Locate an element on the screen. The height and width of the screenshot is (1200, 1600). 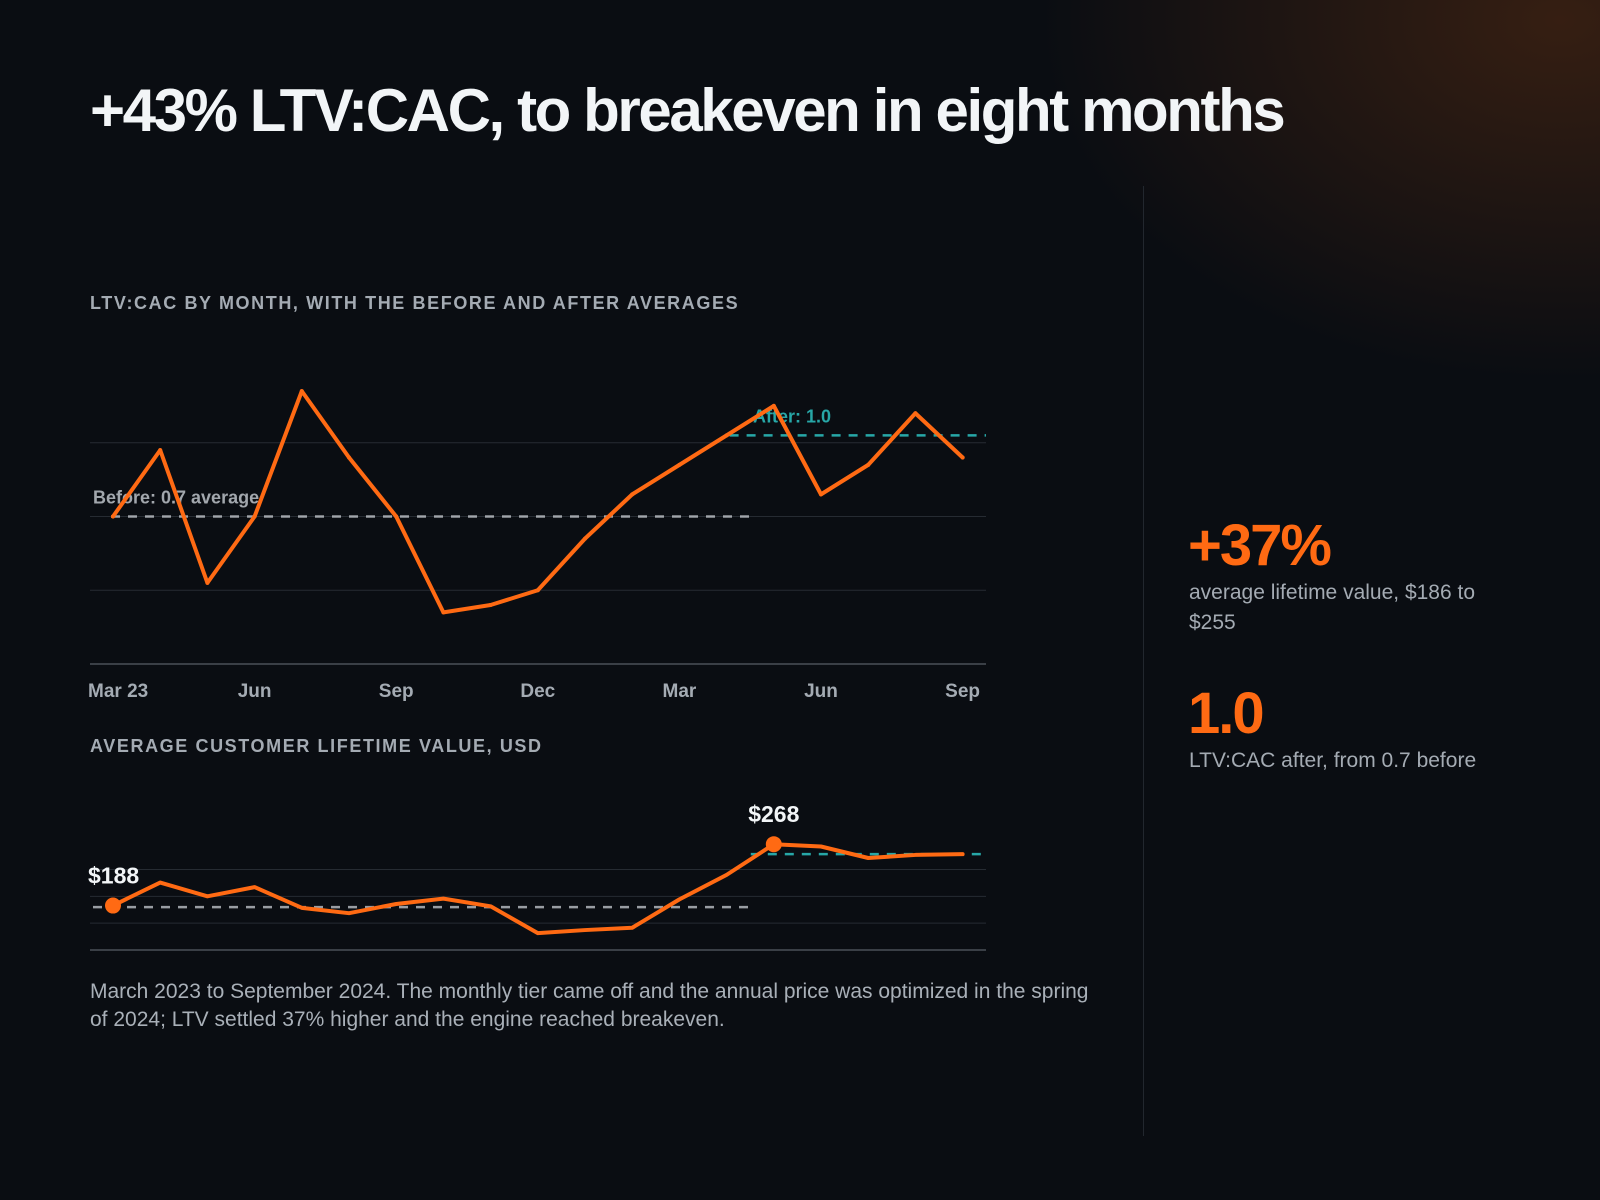
vertical-divider is located at coordinates (1143, 661).